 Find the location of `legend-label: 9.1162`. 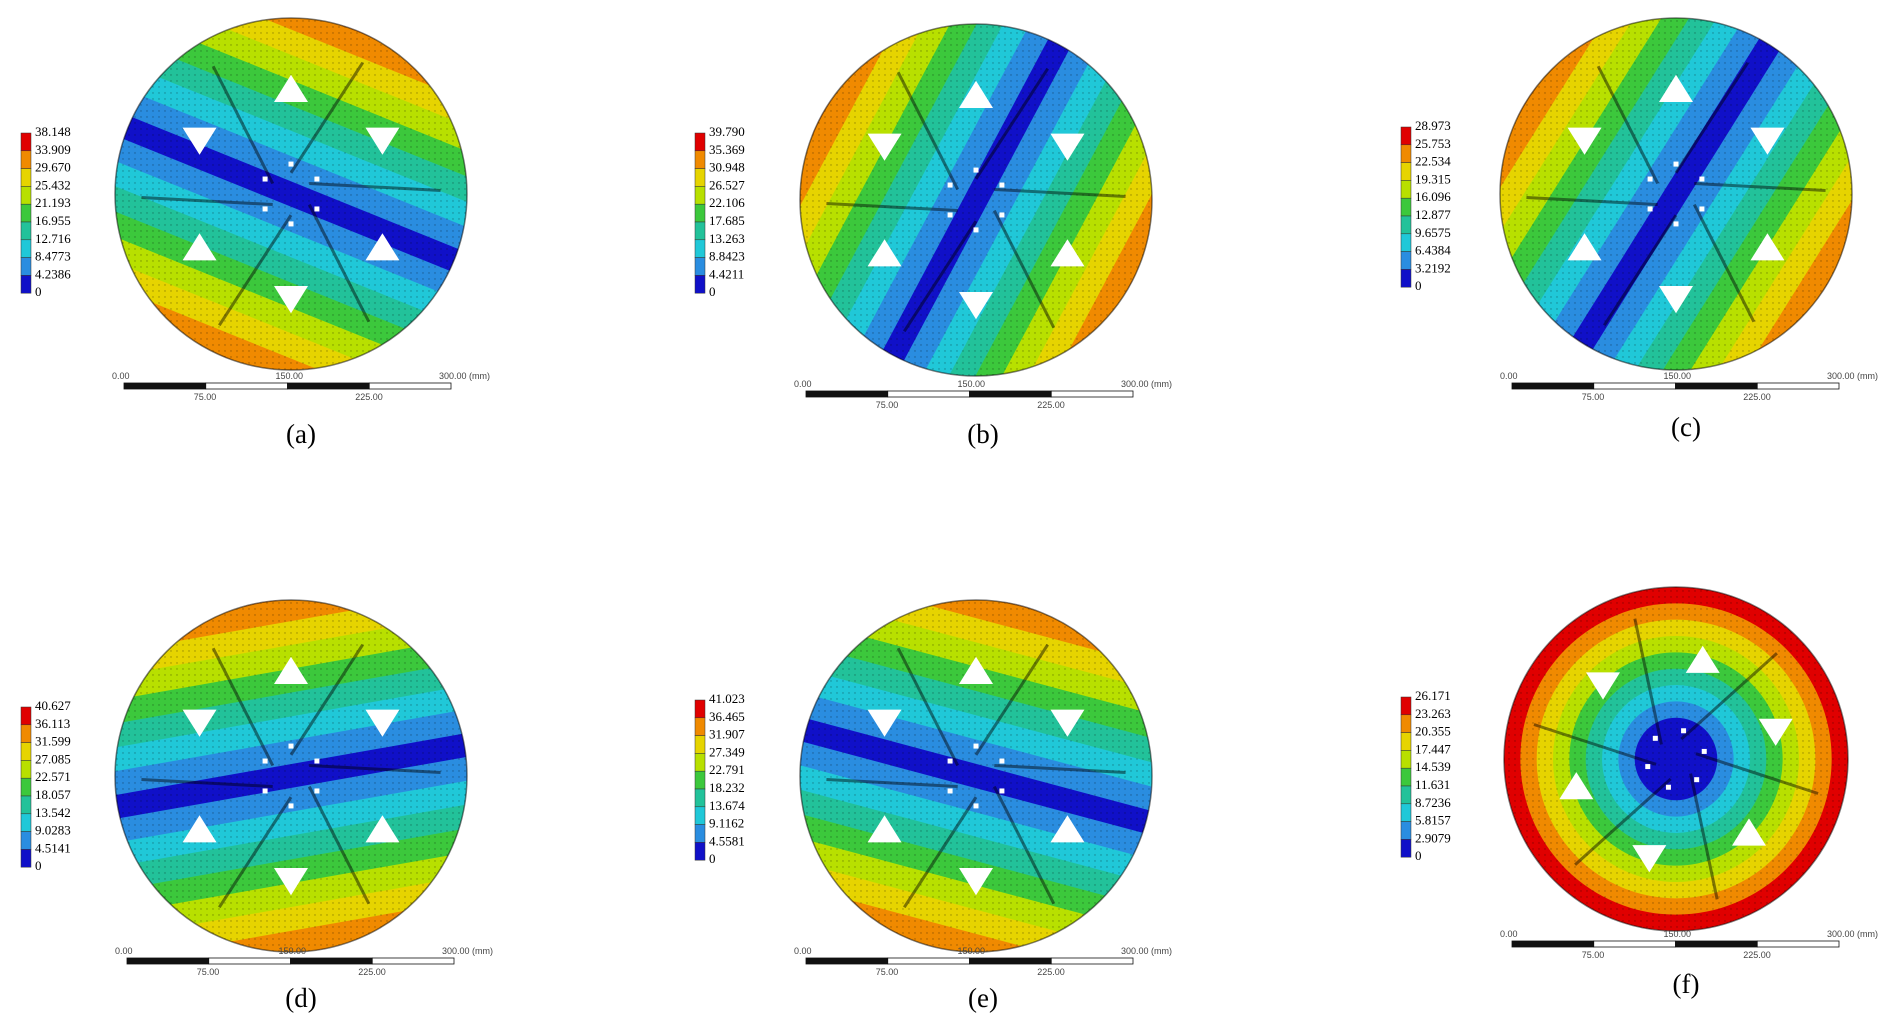

legend-label: 9.1162 is located at coordinates (726, 823).